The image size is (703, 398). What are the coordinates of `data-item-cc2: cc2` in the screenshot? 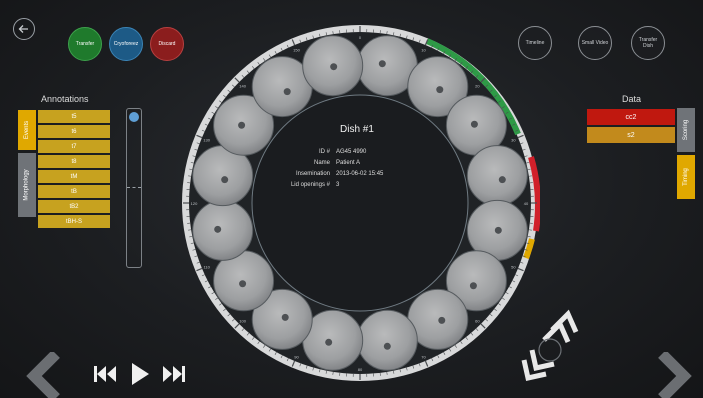 It's located at (631, 117).